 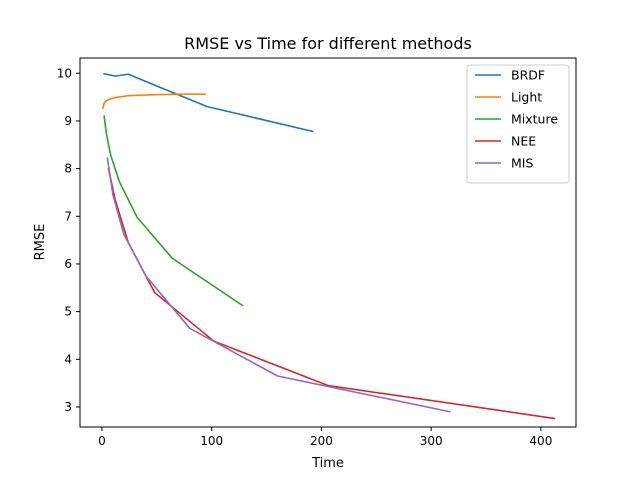 What do you see at coordinates (208, 102) in the screenshot?
I see `series-line-brdf` at bounding box center [208, 102].